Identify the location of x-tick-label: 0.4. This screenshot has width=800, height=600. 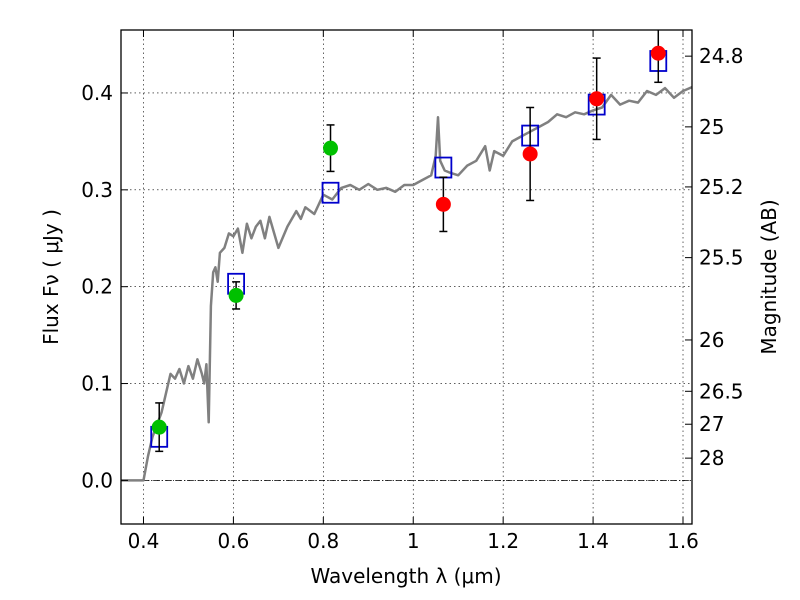
(144, 541).